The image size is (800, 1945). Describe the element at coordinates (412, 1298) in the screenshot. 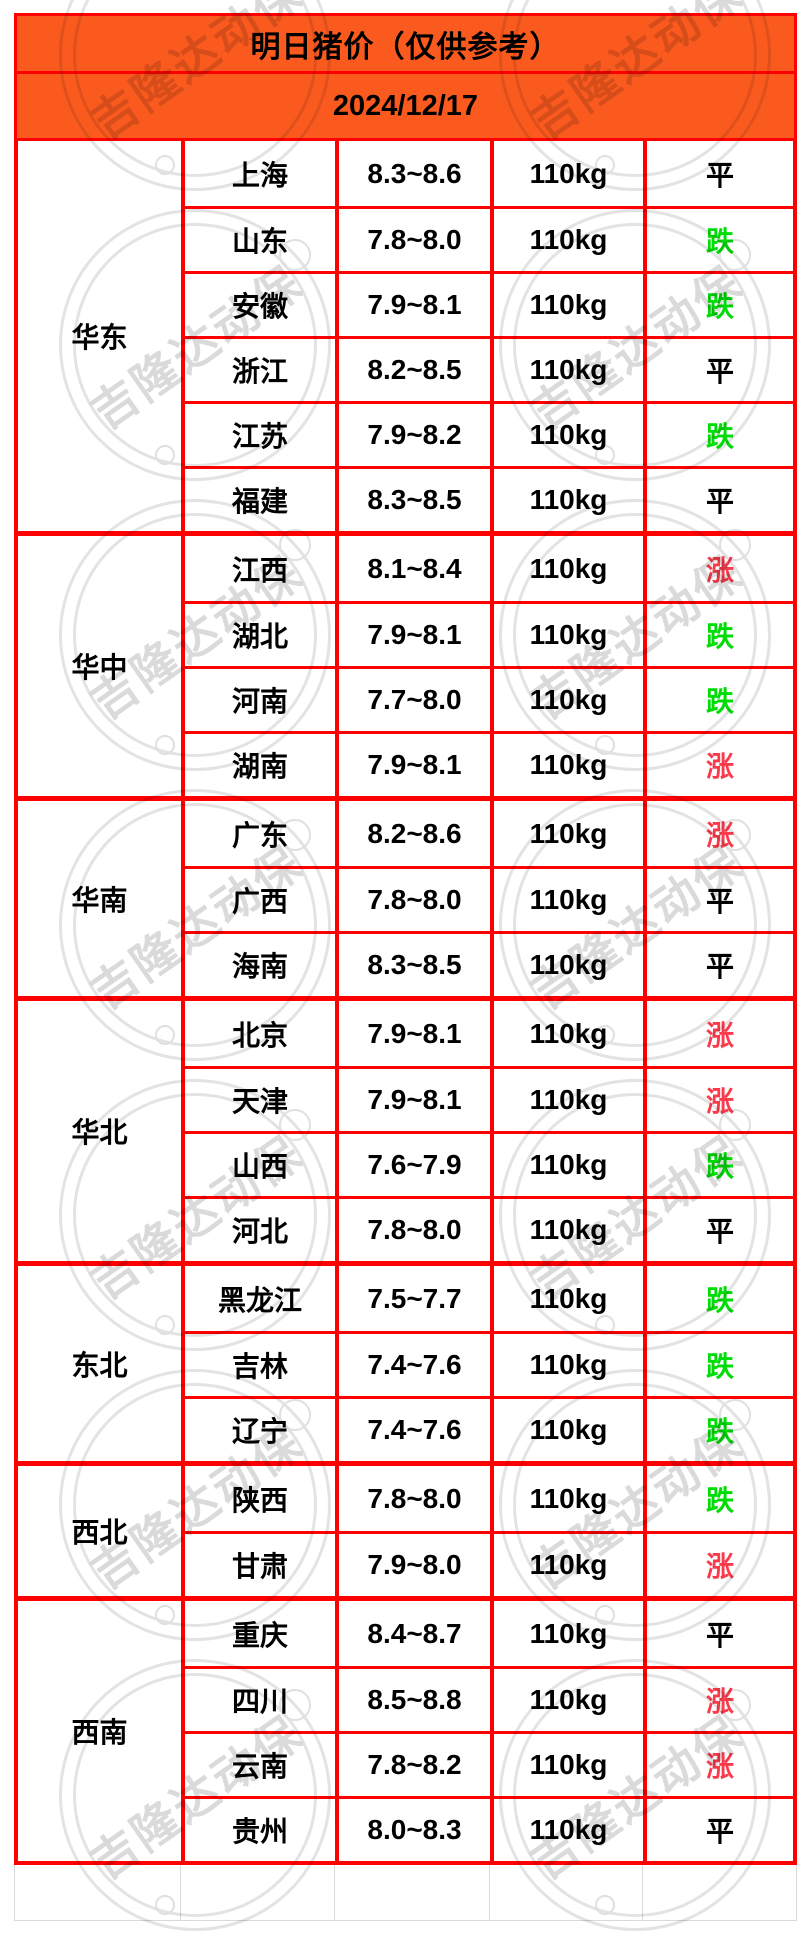

I see `price-range-cell: 7.5~7.7` at that location.